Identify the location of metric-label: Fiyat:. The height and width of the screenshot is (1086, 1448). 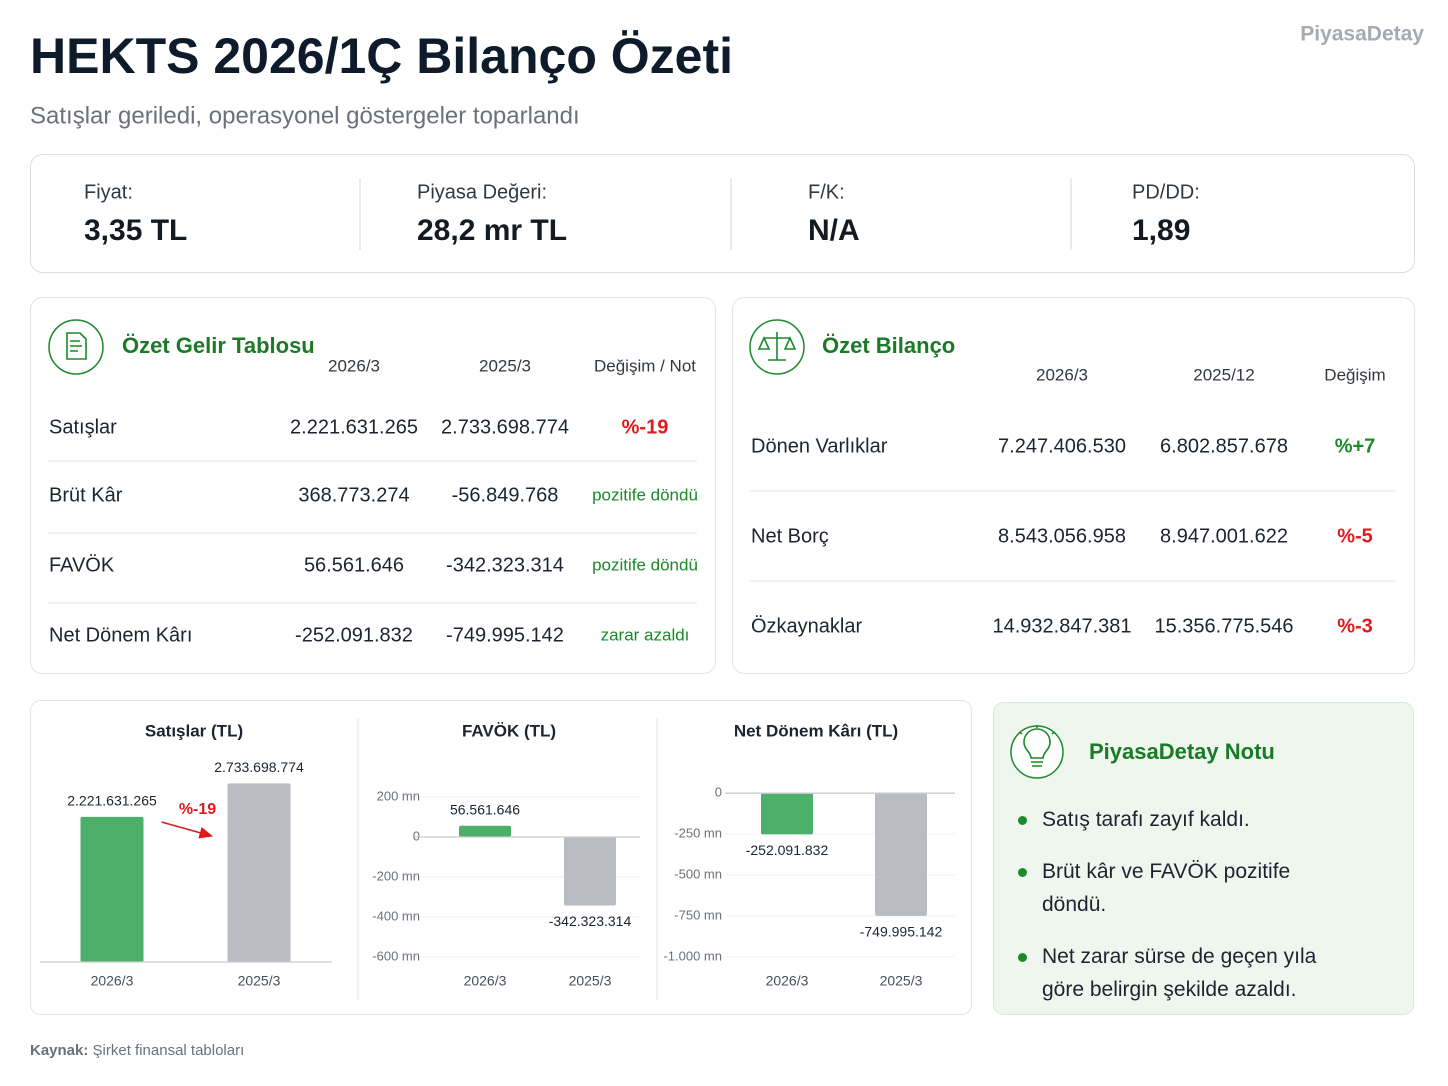
(108, 192).